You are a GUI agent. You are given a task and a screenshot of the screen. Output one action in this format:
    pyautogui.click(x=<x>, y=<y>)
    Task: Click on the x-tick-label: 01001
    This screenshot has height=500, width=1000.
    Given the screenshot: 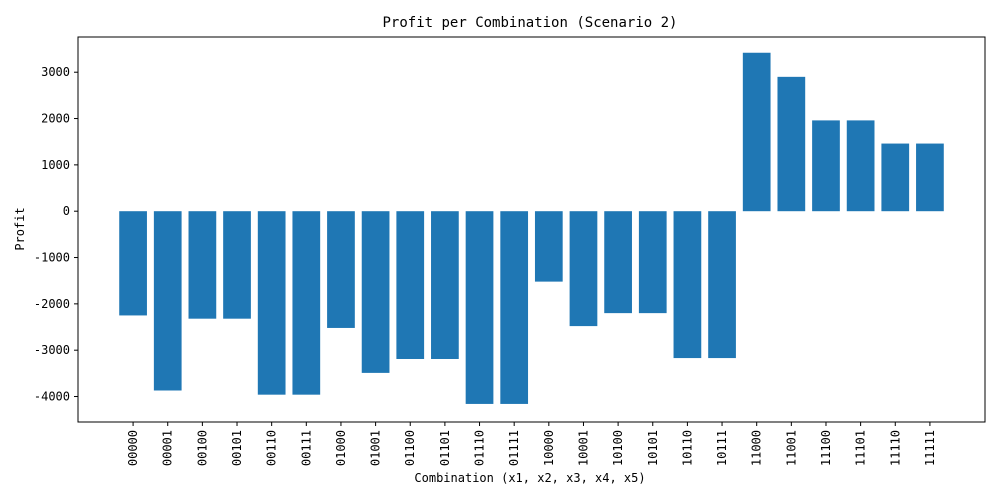 What is the action you would take?
    pyautogui.click(x=376, y=448)
    